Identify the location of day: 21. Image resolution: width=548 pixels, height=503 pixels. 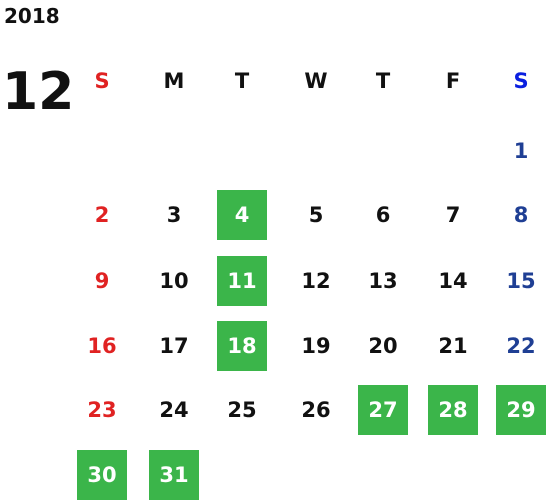
(453, 346).